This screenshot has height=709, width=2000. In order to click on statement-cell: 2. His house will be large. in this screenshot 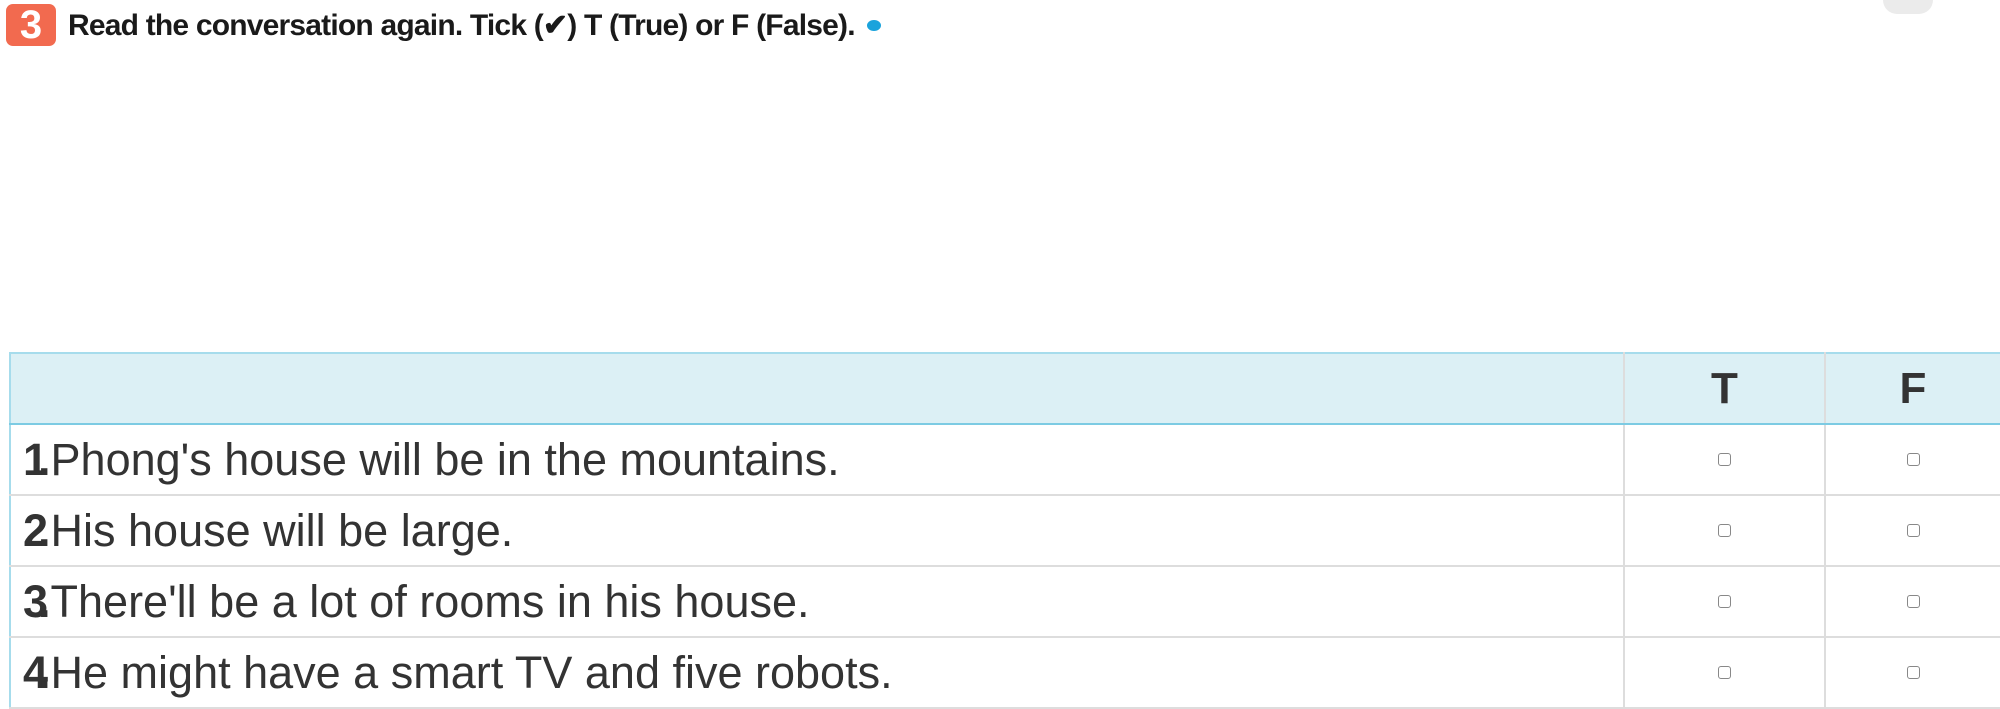, I will do `click(817, 530)`.